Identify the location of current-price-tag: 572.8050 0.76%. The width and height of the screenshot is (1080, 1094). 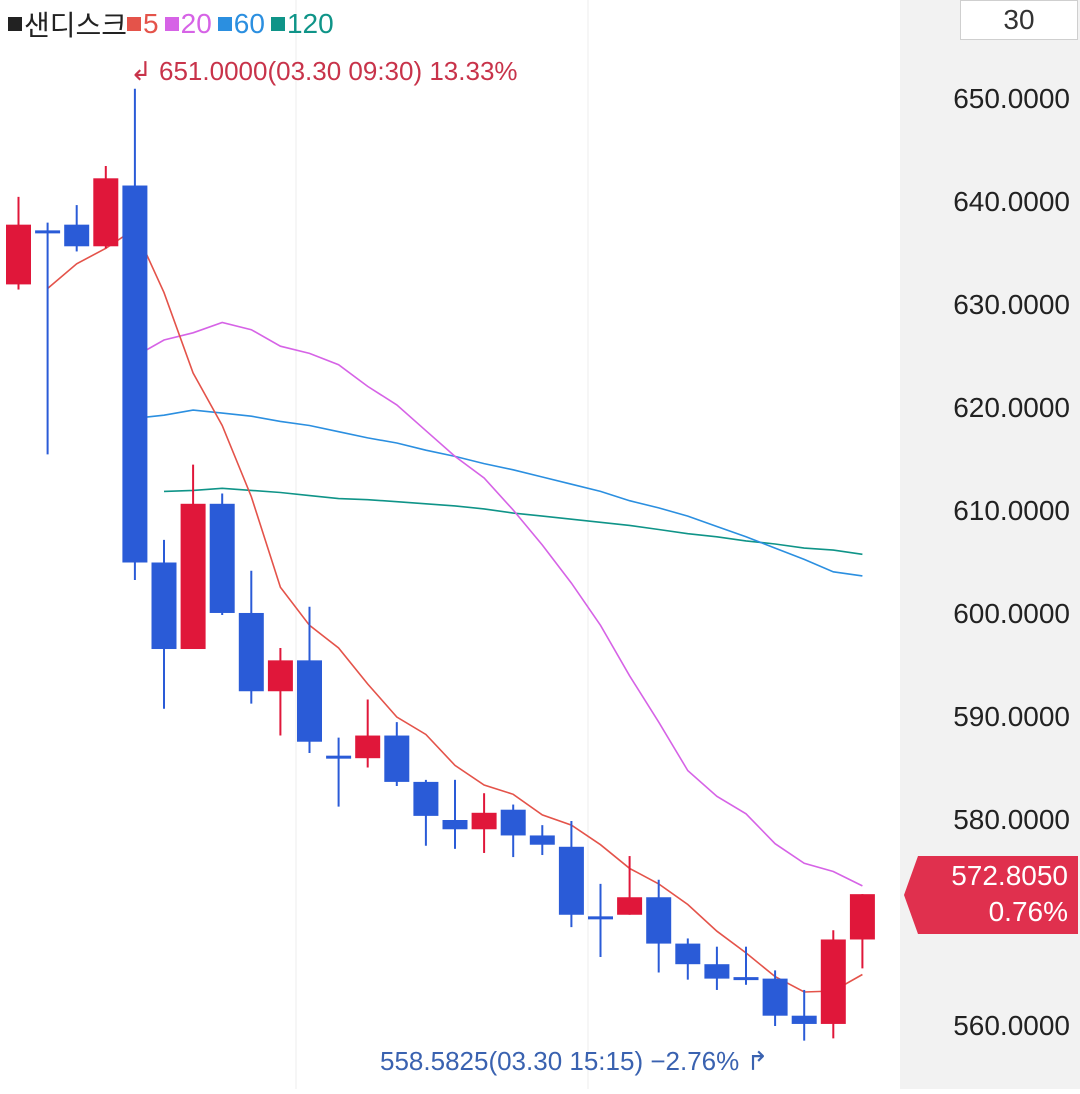
(991, 895).